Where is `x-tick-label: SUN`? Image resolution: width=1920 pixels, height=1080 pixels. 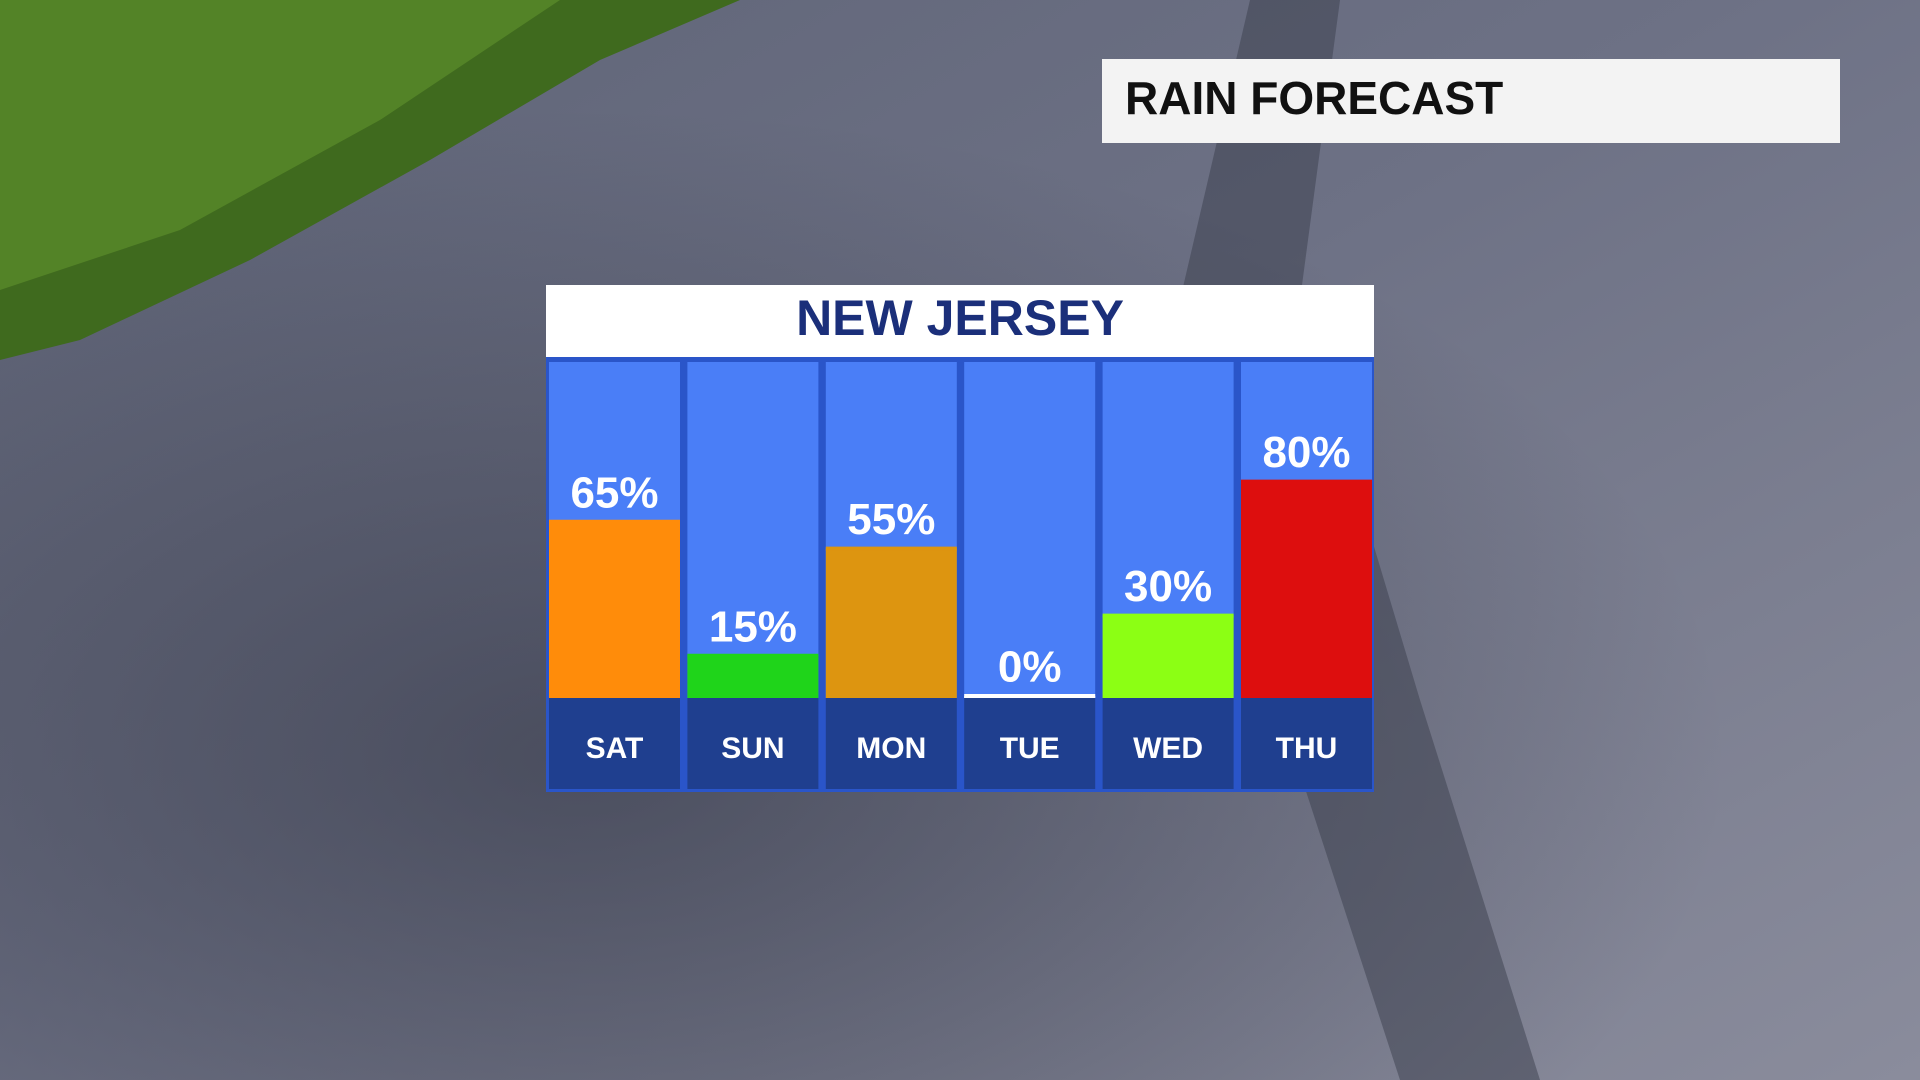 x-tick-label: SUN is located at coordinates (752, 748).